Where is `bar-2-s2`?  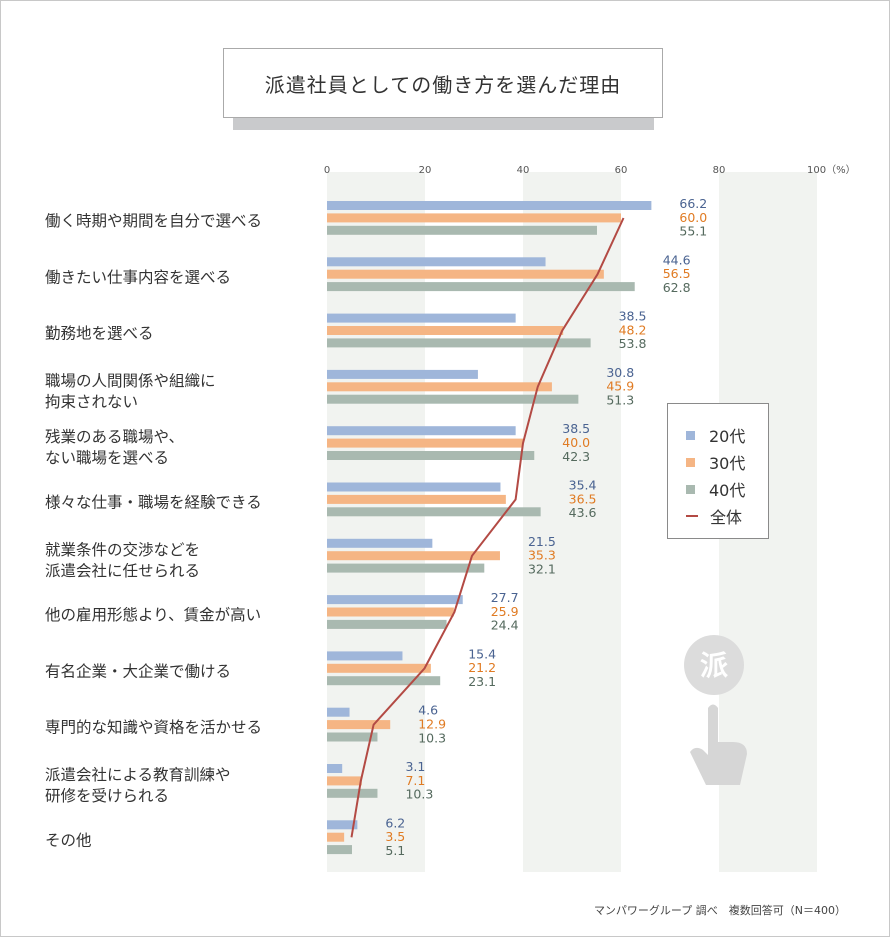
bar-2-s2 is located at coordinates (459, 343).